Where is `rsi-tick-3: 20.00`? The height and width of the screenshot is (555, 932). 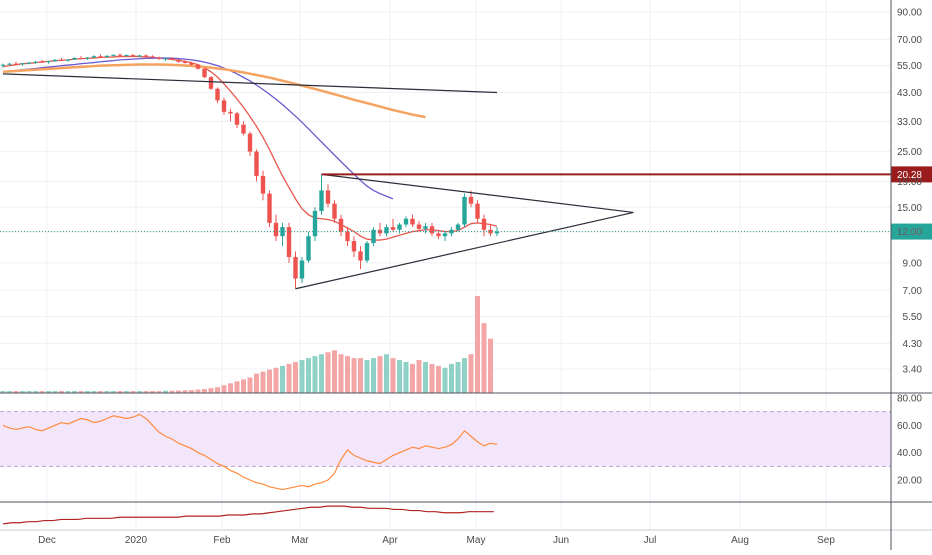 rsi-tick-3: 20.00 is located at coordinates (909, 481).